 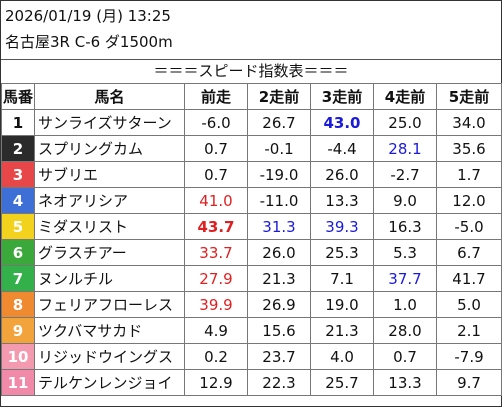 I want to click on table-row: 9 ツクバマサカド 4.9 15.6 21.3 28.0 2.1, so click(x=251, y=330).